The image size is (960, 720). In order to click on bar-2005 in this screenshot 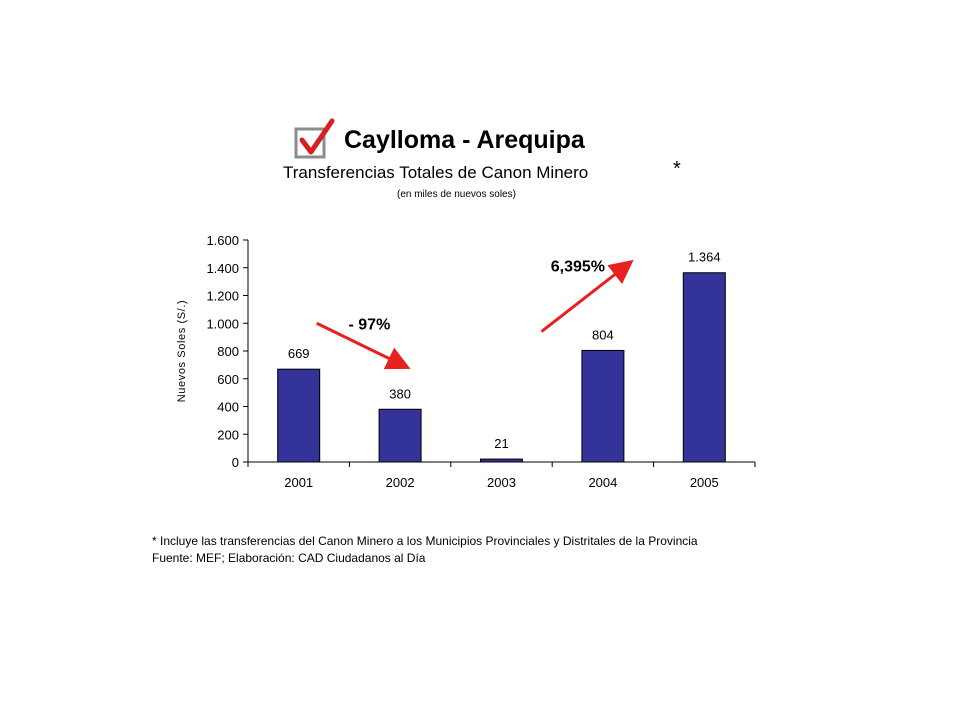, I will do `click(704, 367)`.